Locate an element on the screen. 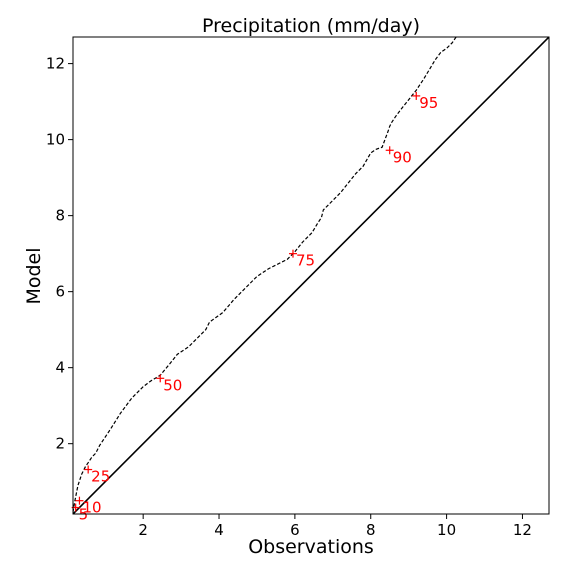 Image resolution: width=575 pixels, height=575 pixels. y-tick-label: 6 is located at coordinates (60, 292).